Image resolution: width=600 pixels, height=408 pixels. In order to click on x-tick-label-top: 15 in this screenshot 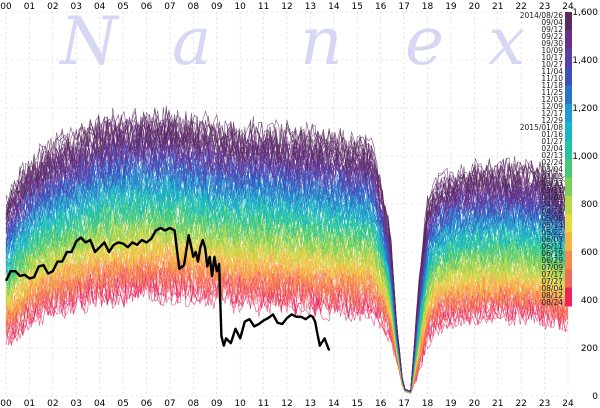, I will do `click(357, 7)`.